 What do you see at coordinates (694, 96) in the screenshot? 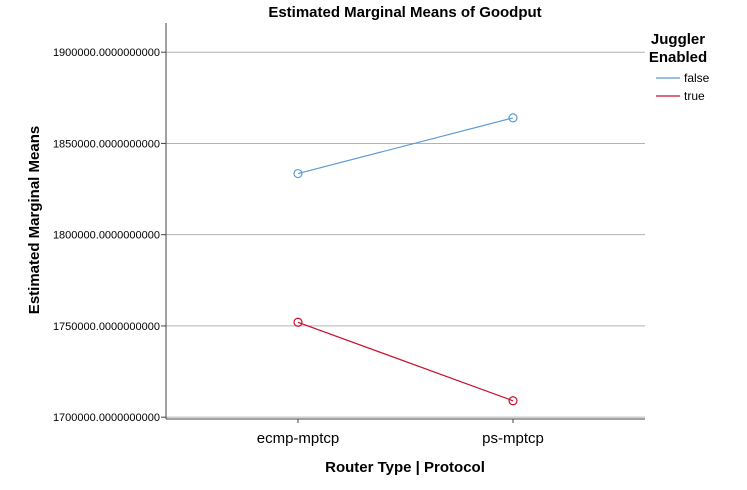
I see `legend-label-true: true` at bounding box center [694, 96].